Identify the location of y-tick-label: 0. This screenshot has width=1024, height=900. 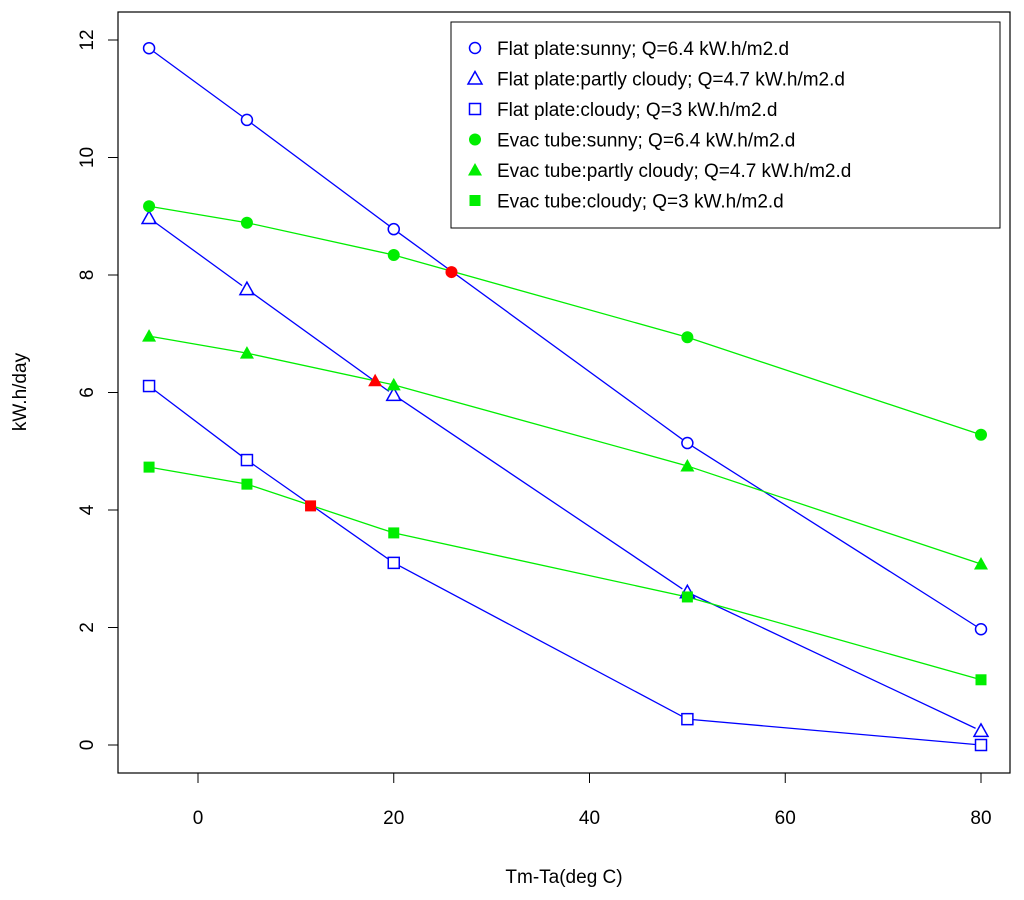
(87, 745).